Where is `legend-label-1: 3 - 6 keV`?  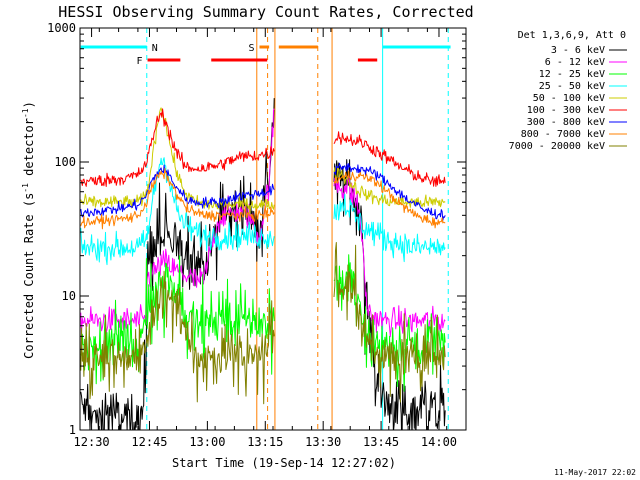 legend-label-1: 3 - 6 keV is located at coordinates (578, 50).